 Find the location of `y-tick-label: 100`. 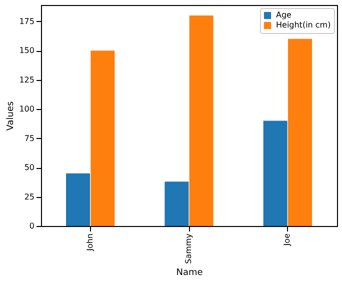

y-tick-label: 100 is located at coordinates (26, 109).